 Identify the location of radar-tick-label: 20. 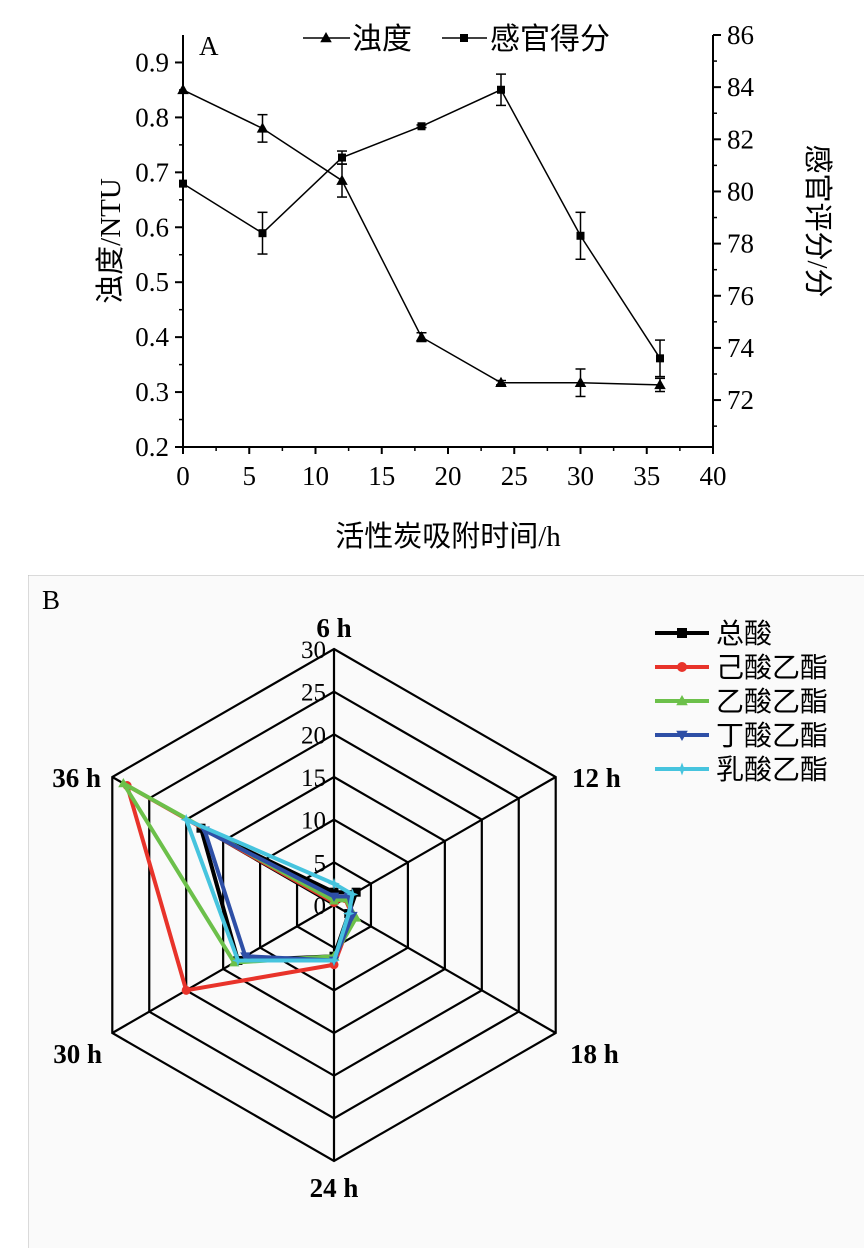
(313, 735).